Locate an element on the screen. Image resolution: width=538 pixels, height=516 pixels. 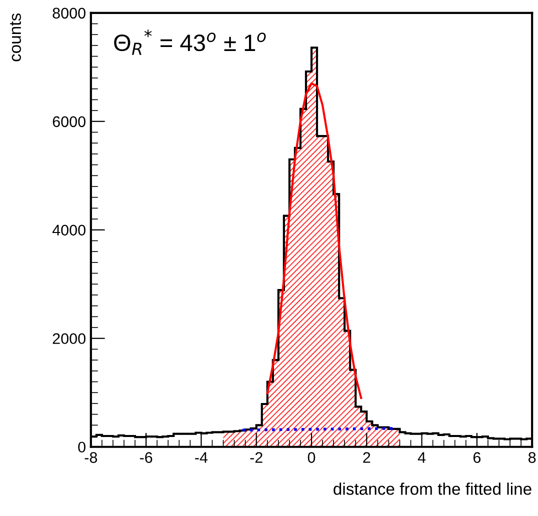
x-tick-label: 8 is located at coordinates (532, 457).